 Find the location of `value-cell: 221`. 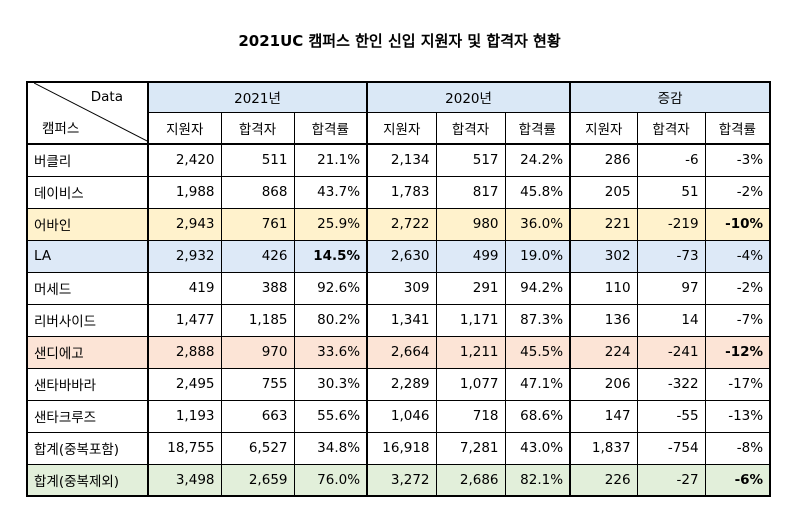

value-cell: 221 is located at coordinates (603, 224).